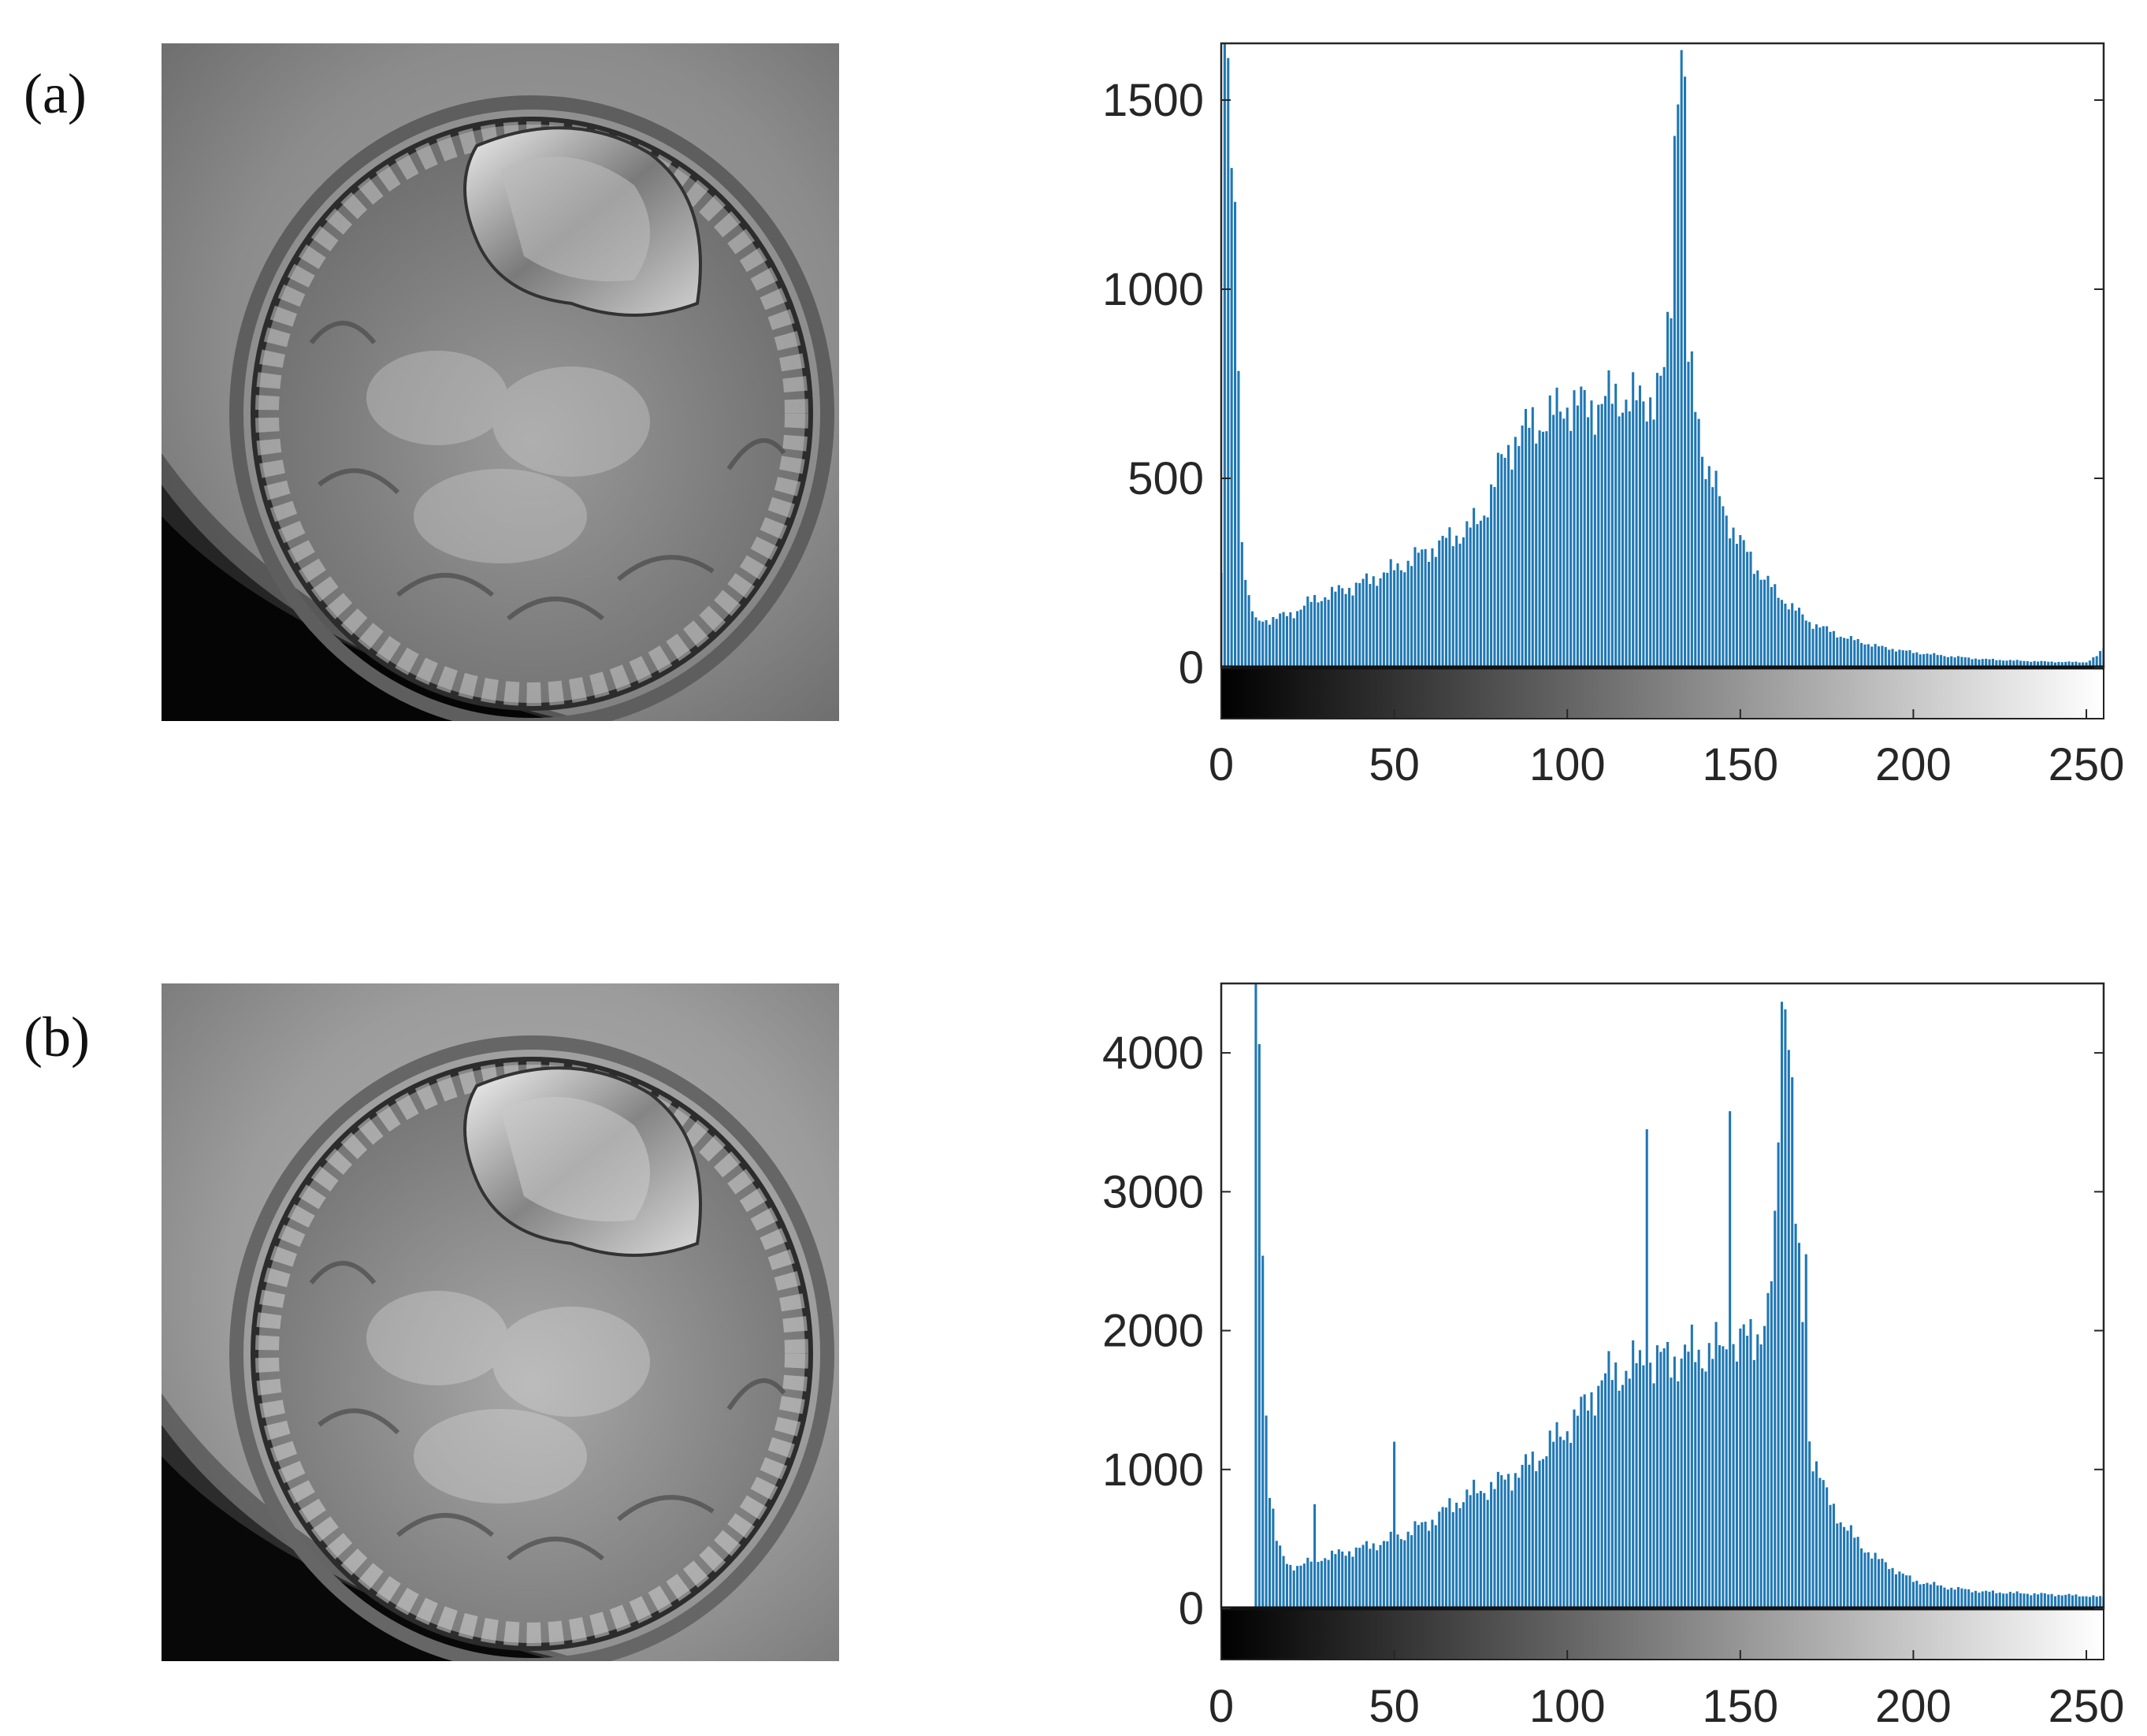  I want to click on grayscale-colorbar, so click(1662, 693).